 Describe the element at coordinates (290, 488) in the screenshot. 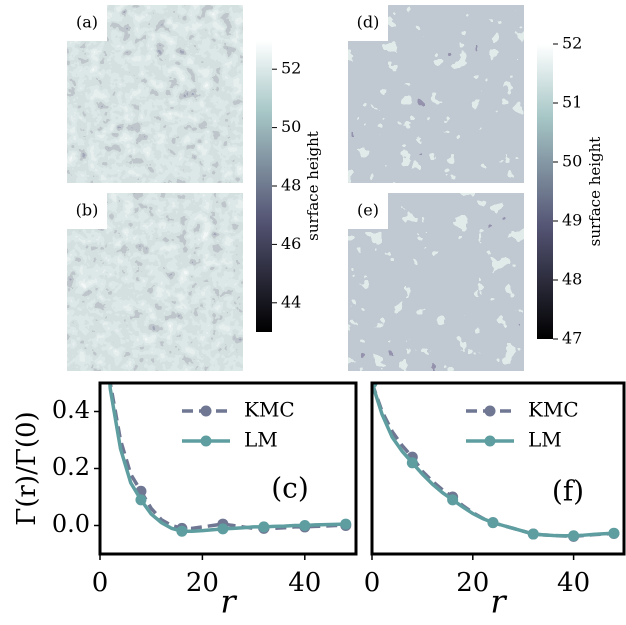

I see `panel-annotation: (c)` at that location.